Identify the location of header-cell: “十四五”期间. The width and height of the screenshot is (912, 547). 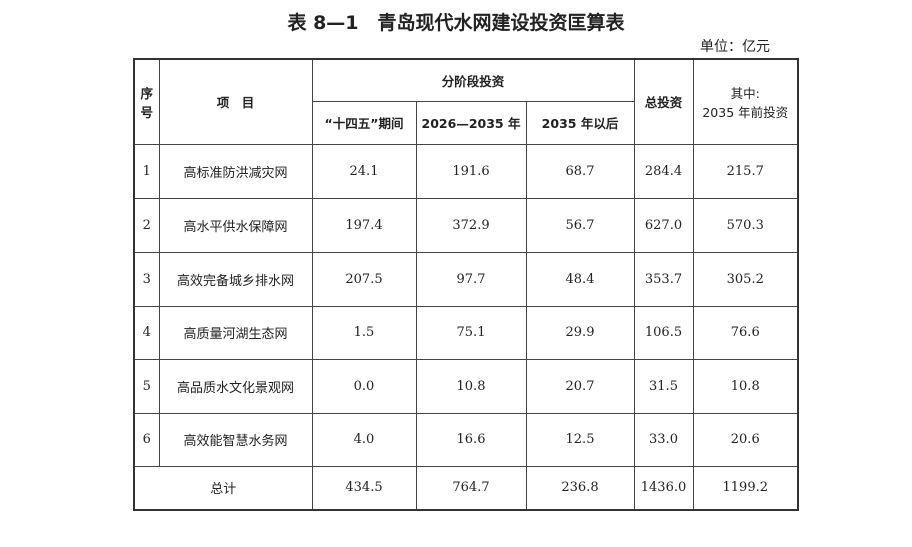
(364, 122).